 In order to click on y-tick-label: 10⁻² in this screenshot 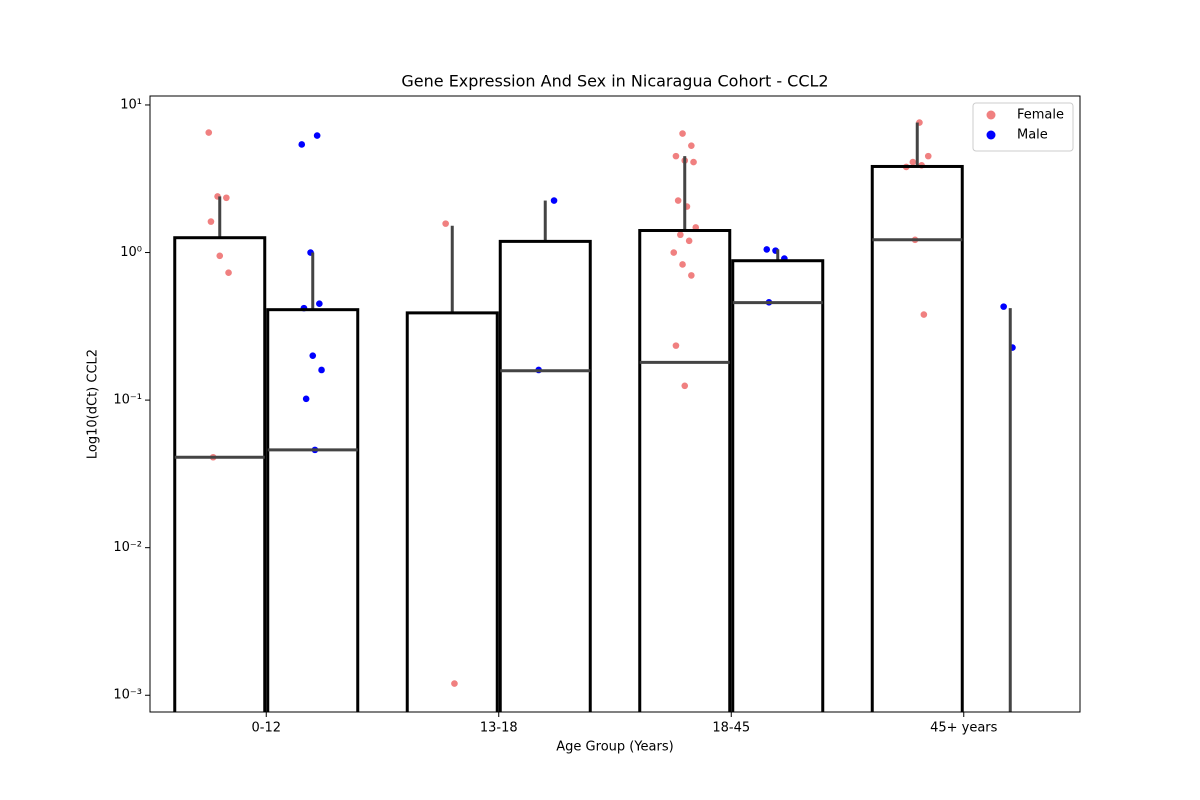, I will do `click(127, 547)`.